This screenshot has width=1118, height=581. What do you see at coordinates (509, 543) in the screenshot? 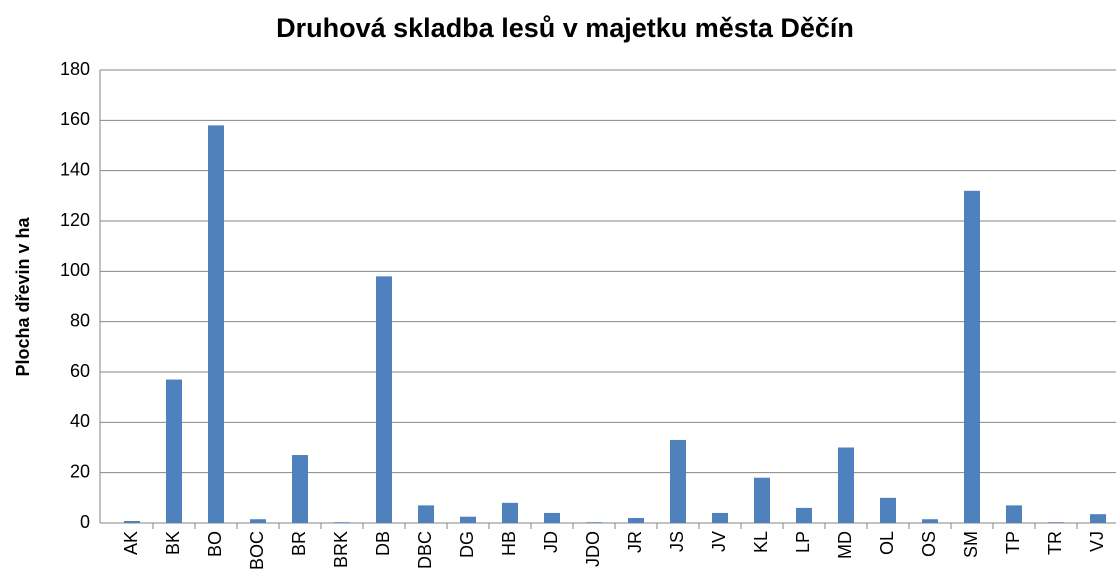
I see `x-tick-label: HB` at bounding box center [509, 543].